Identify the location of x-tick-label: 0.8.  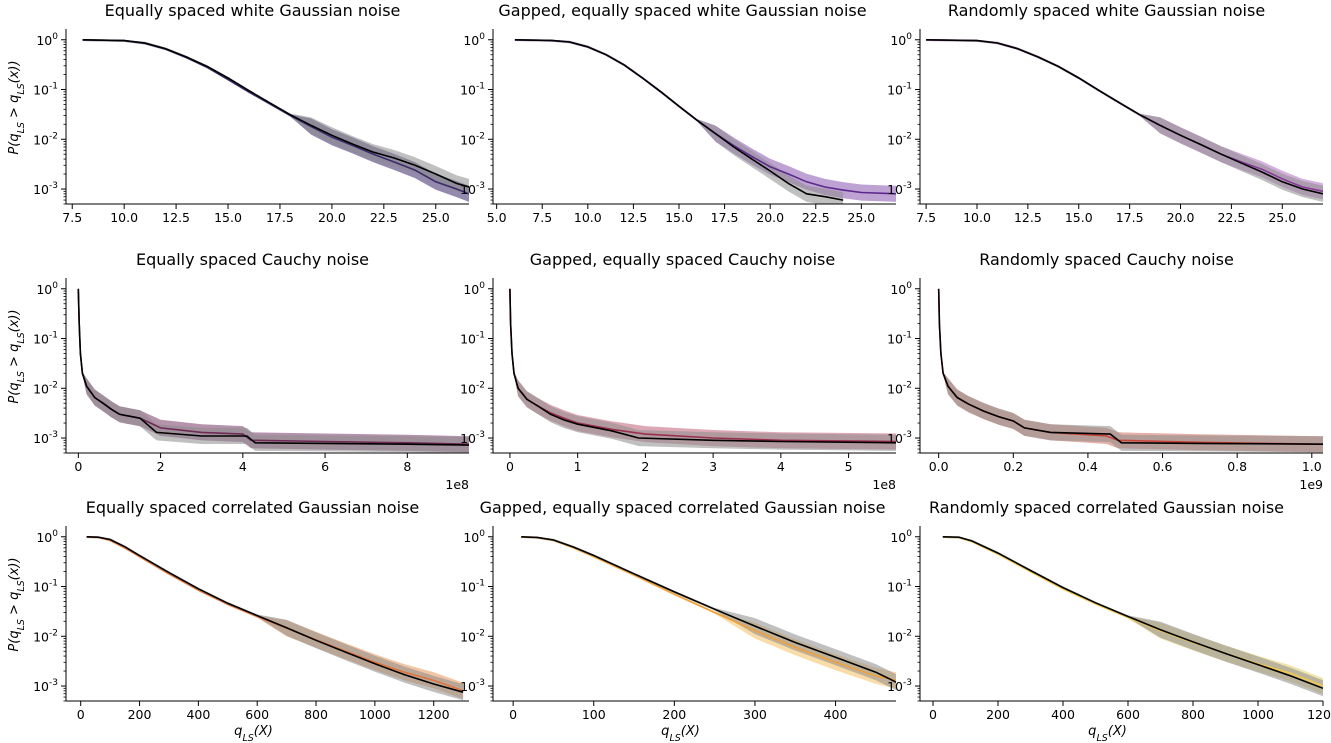
(1237, 466).